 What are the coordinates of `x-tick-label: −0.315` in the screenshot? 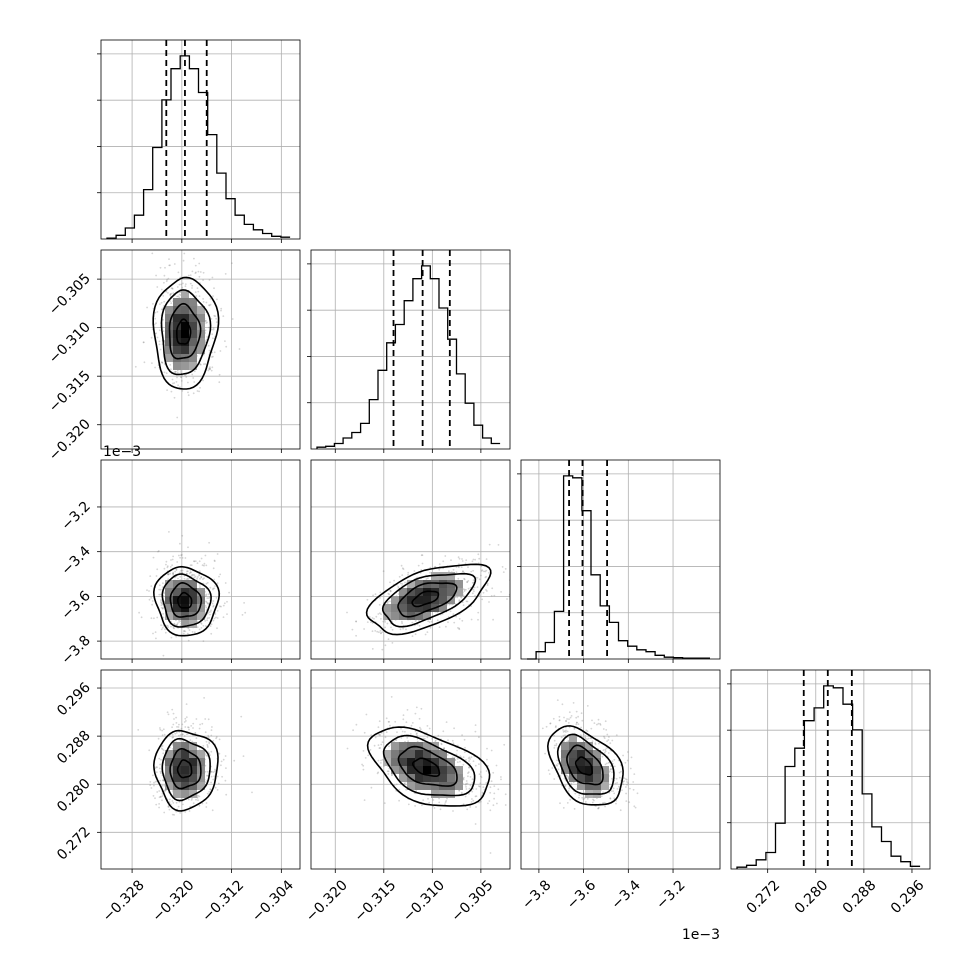 It's located at (375, 901).